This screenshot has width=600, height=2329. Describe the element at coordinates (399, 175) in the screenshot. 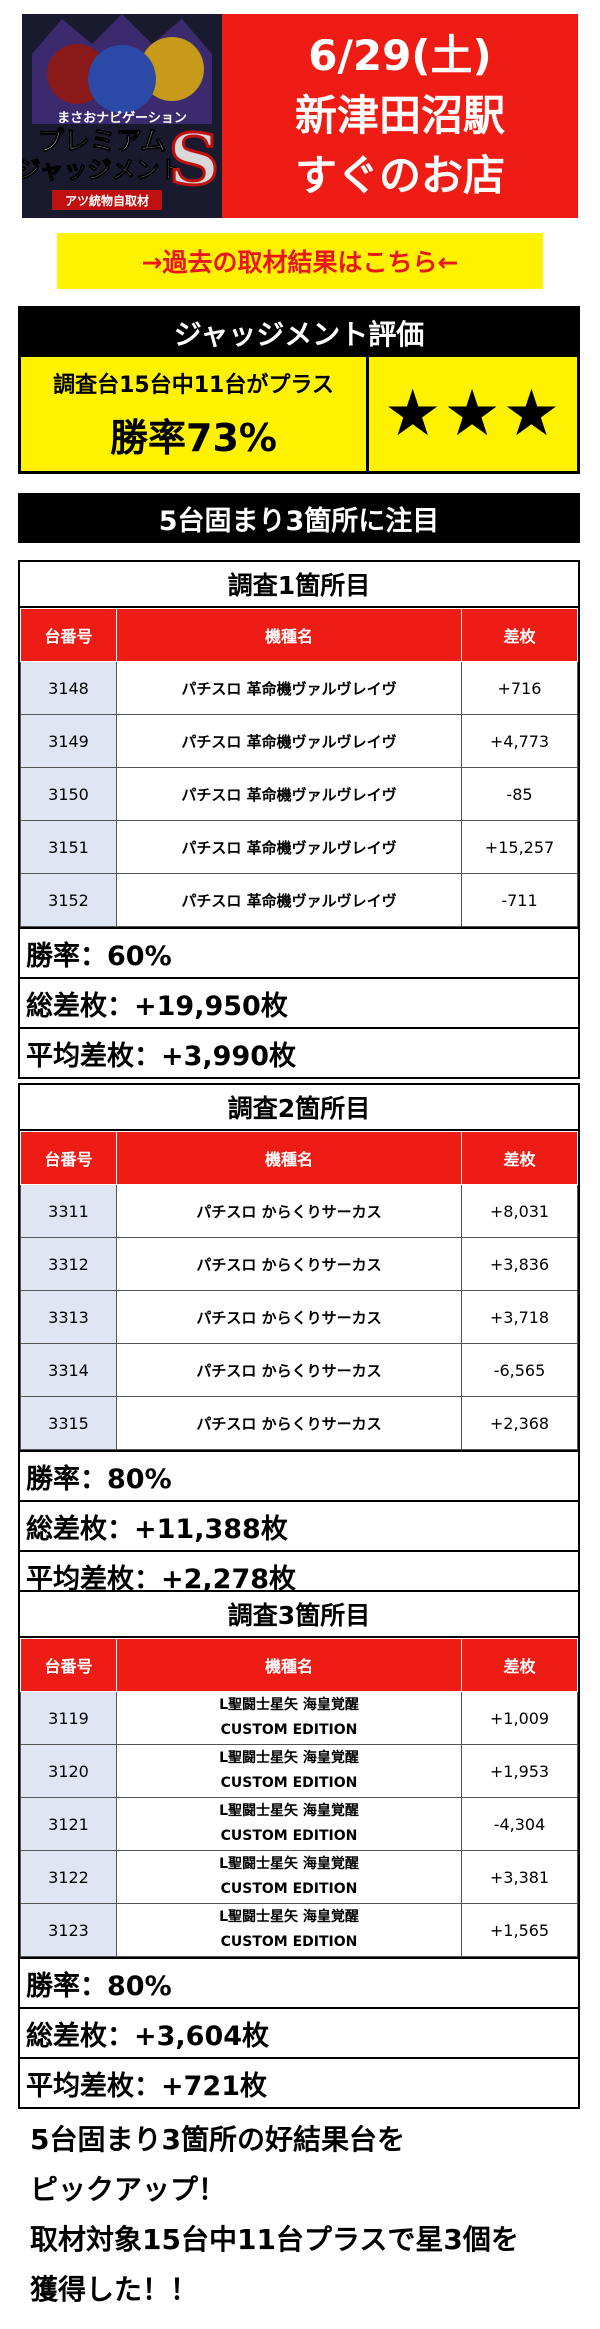

I see `store-note: すぐのお店` at that location.